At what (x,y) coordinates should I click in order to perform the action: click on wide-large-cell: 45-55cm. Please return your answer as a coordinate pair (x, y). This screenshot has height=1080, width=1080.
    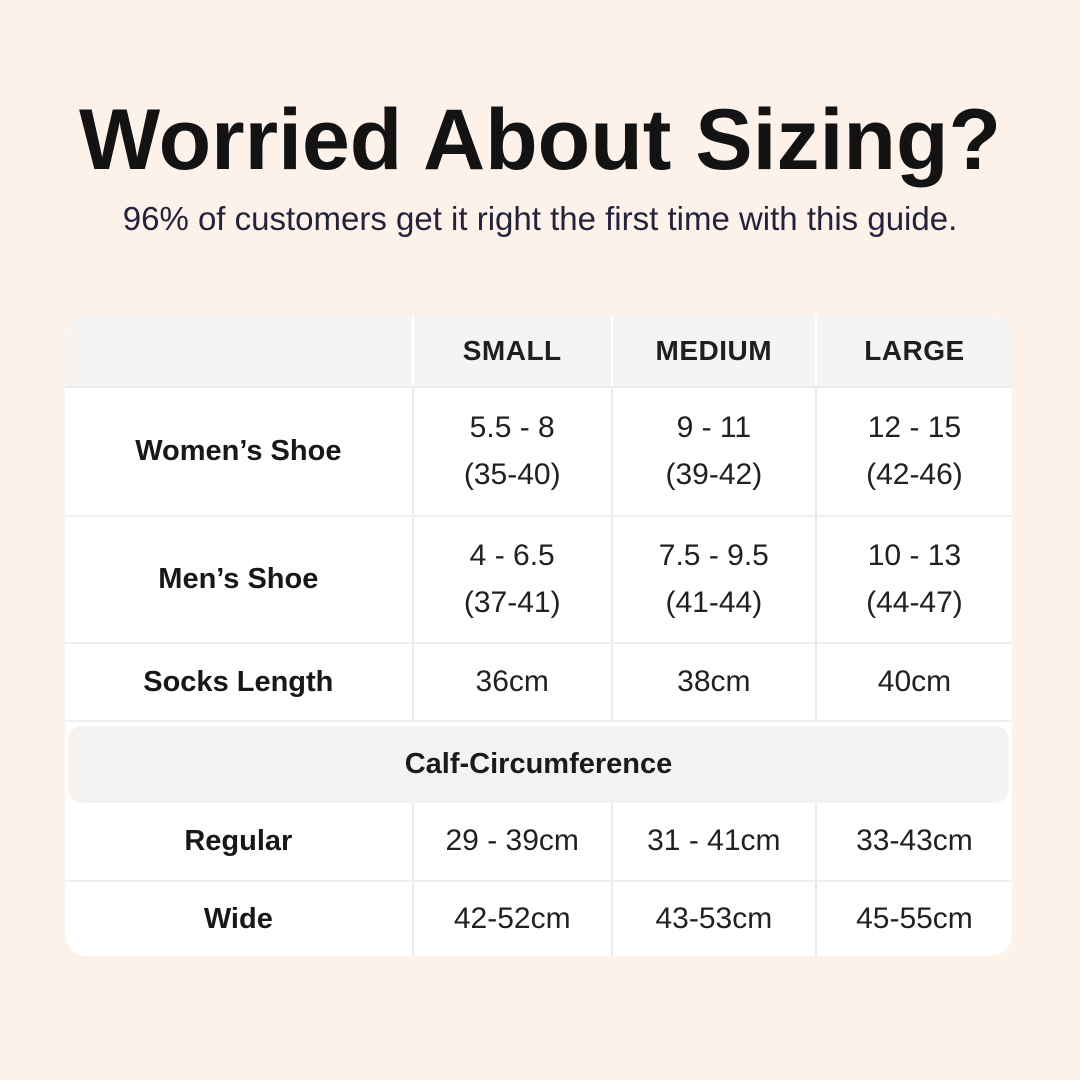
    Looking at the image, I should click on (913, 919).